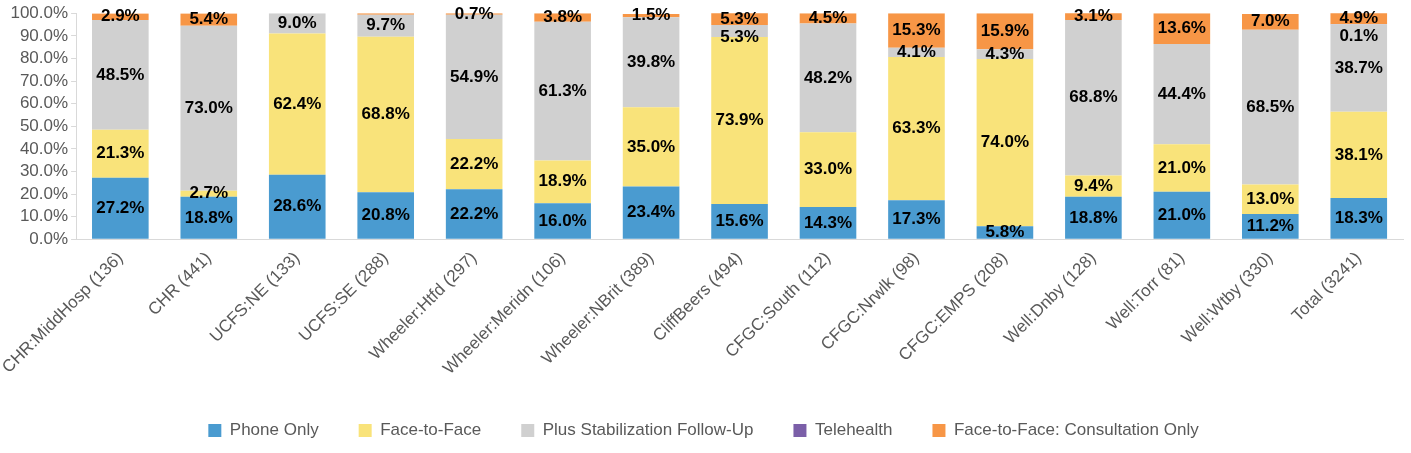  What do you see at coordinates (648, 430) in the screenshot?
I see `legend-label: Plus Stabilization Follow-Up` at bounding box center [648, 430].